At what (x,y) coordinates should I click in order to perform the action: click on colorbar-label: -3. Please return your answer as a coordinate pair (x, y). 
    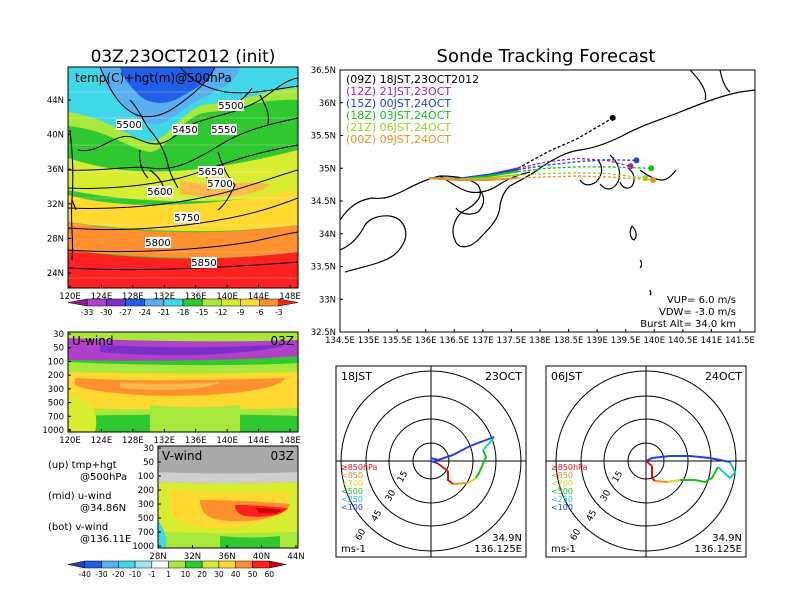
    Looking at the image, I should click on (279, 312).